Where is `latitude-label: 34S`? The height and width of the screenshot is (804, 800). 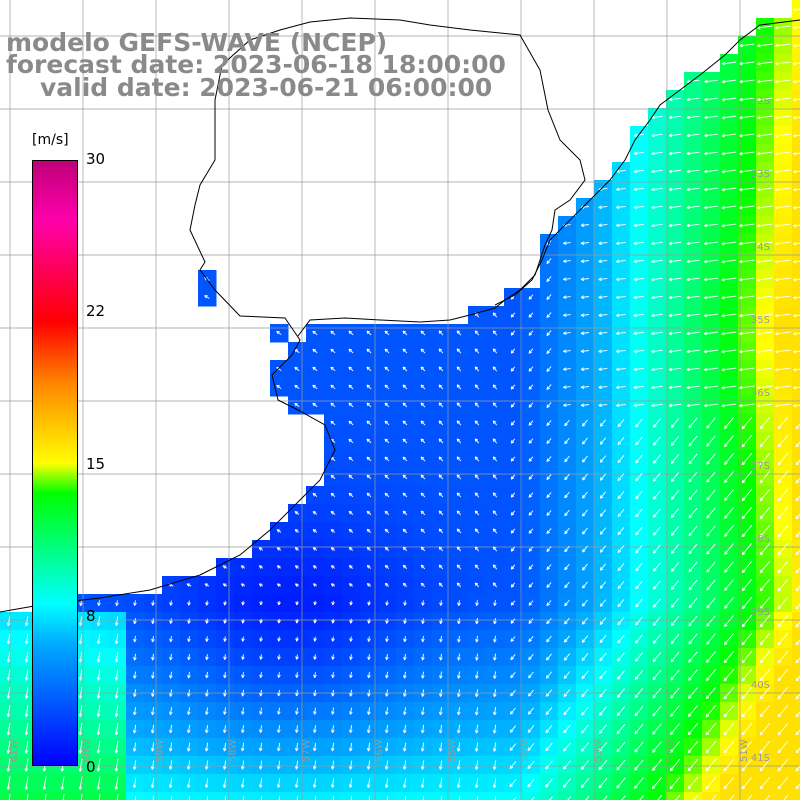 latitude-label: 34S is located at coordinates (760, 247).